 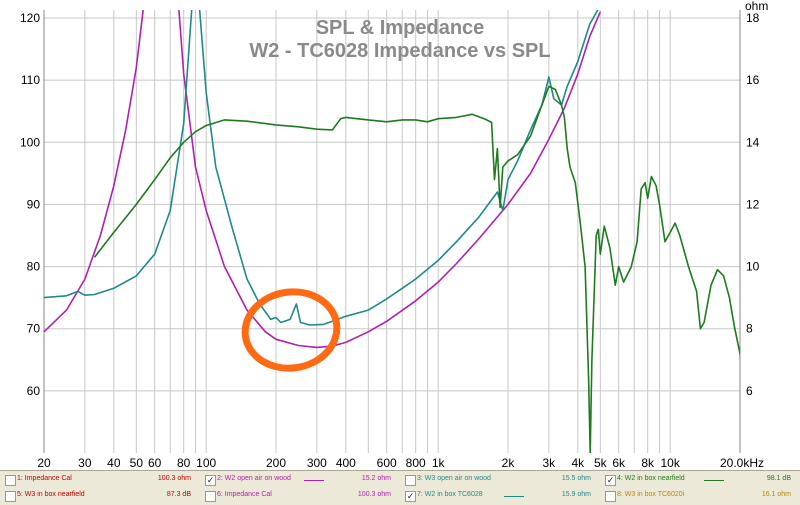 What do you see at coordinates (155, 463) in the screenshot?
I see `x-tick-label: 60` at bounding box center [155, 463].